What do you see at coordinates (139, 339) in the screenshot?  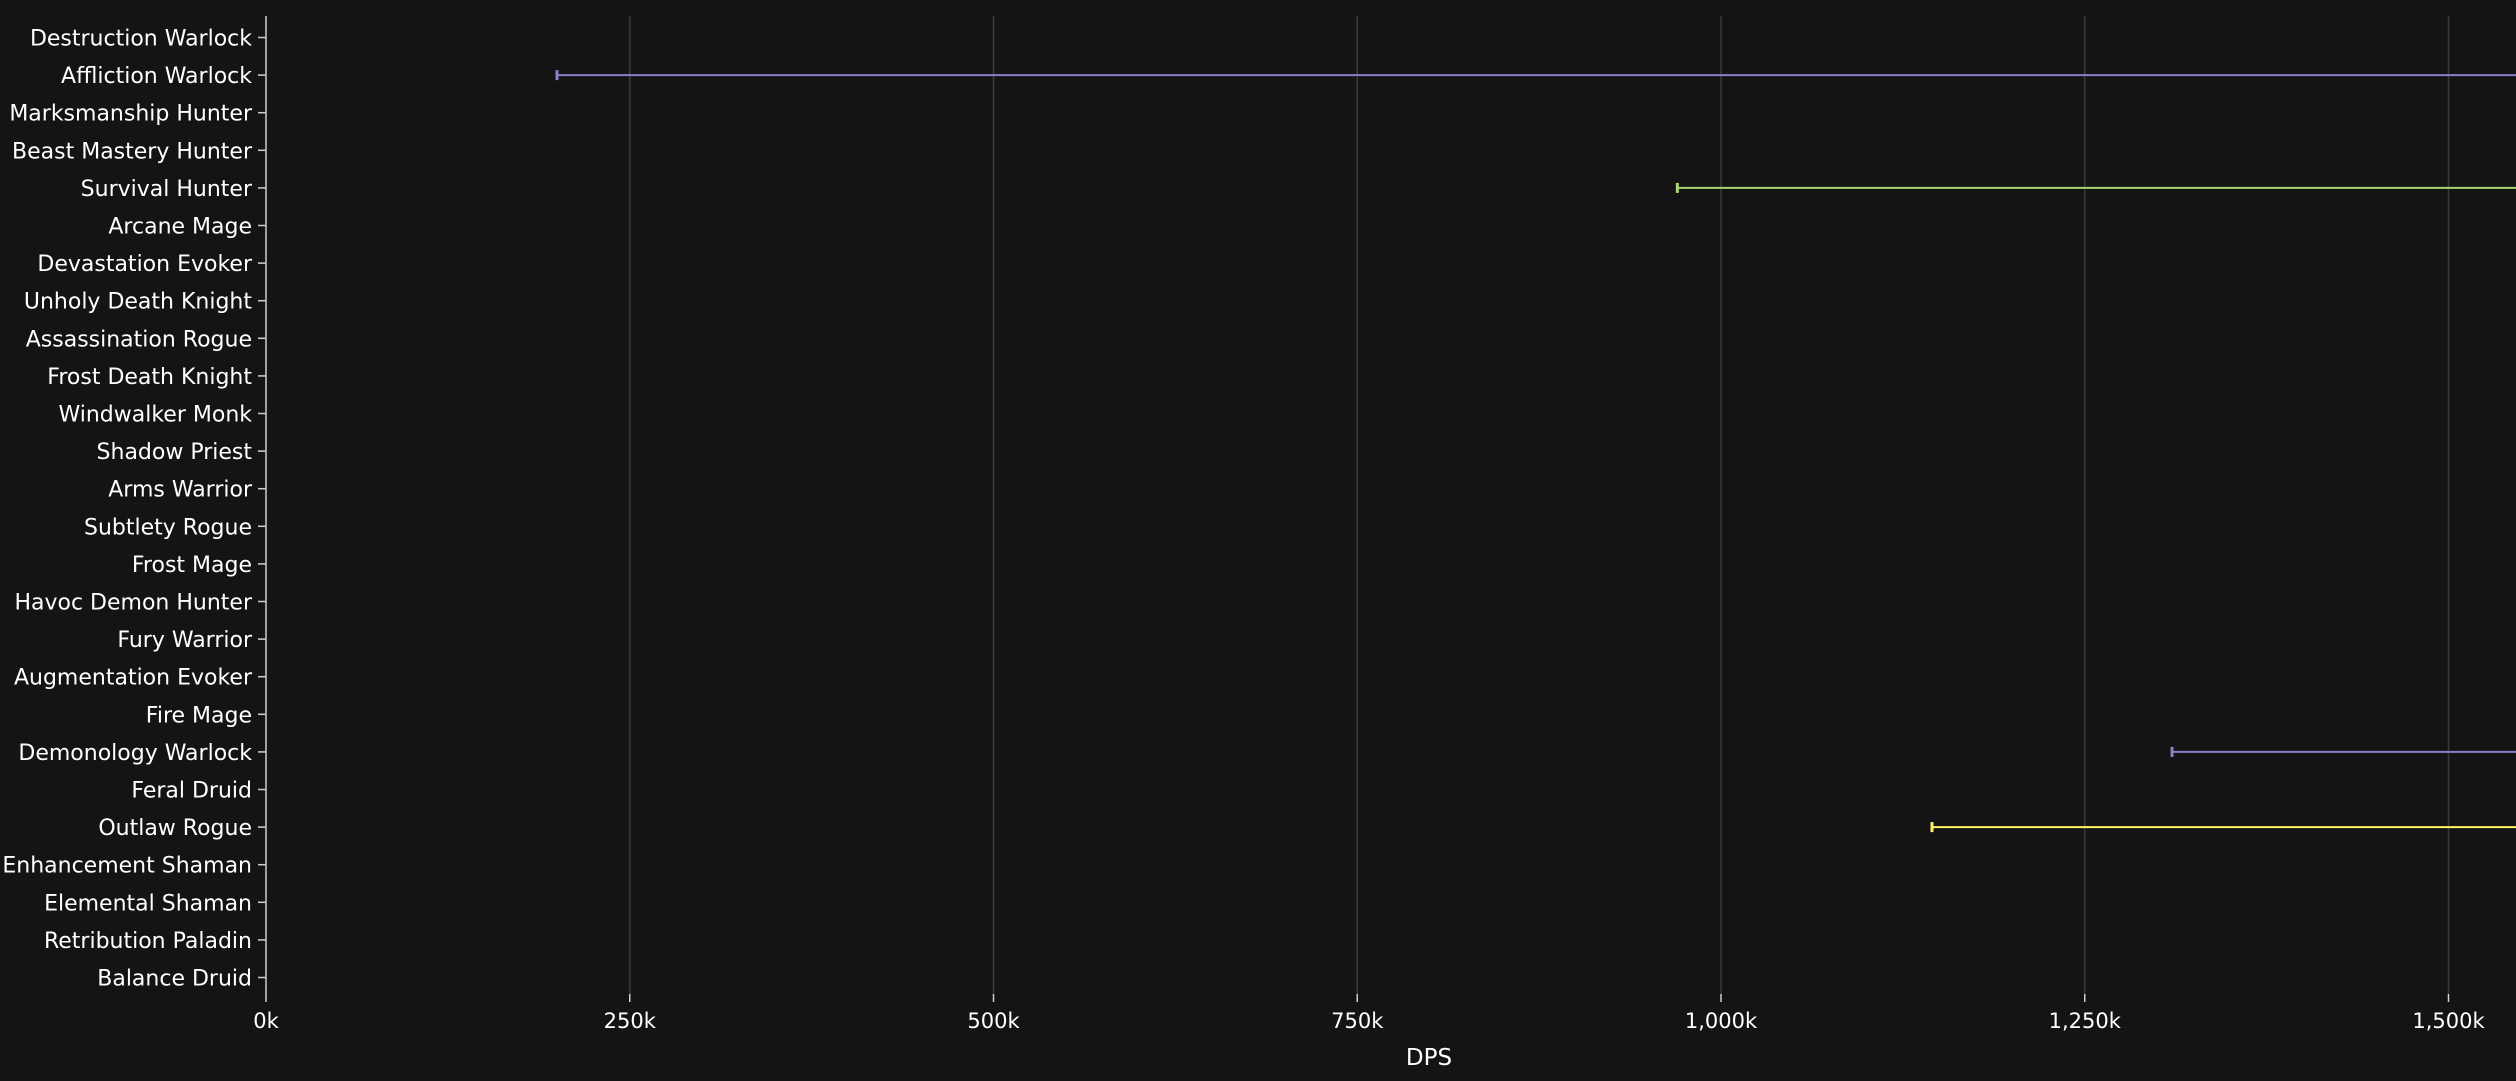 I see `category-label: Assassination Rogue` at bounding box center [139, 339].